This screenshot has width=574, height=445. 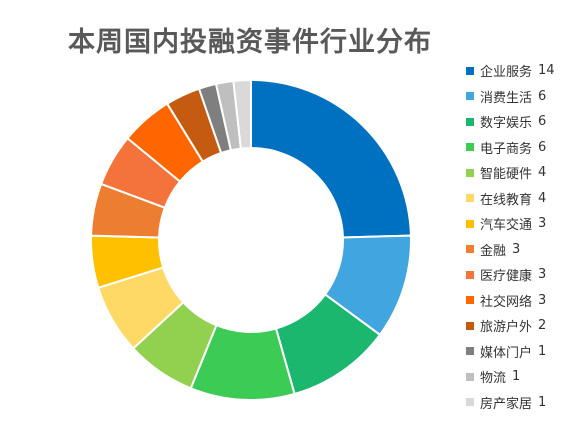 I want to click on legend-label: 汽车交通, so click(x=506, y=226).